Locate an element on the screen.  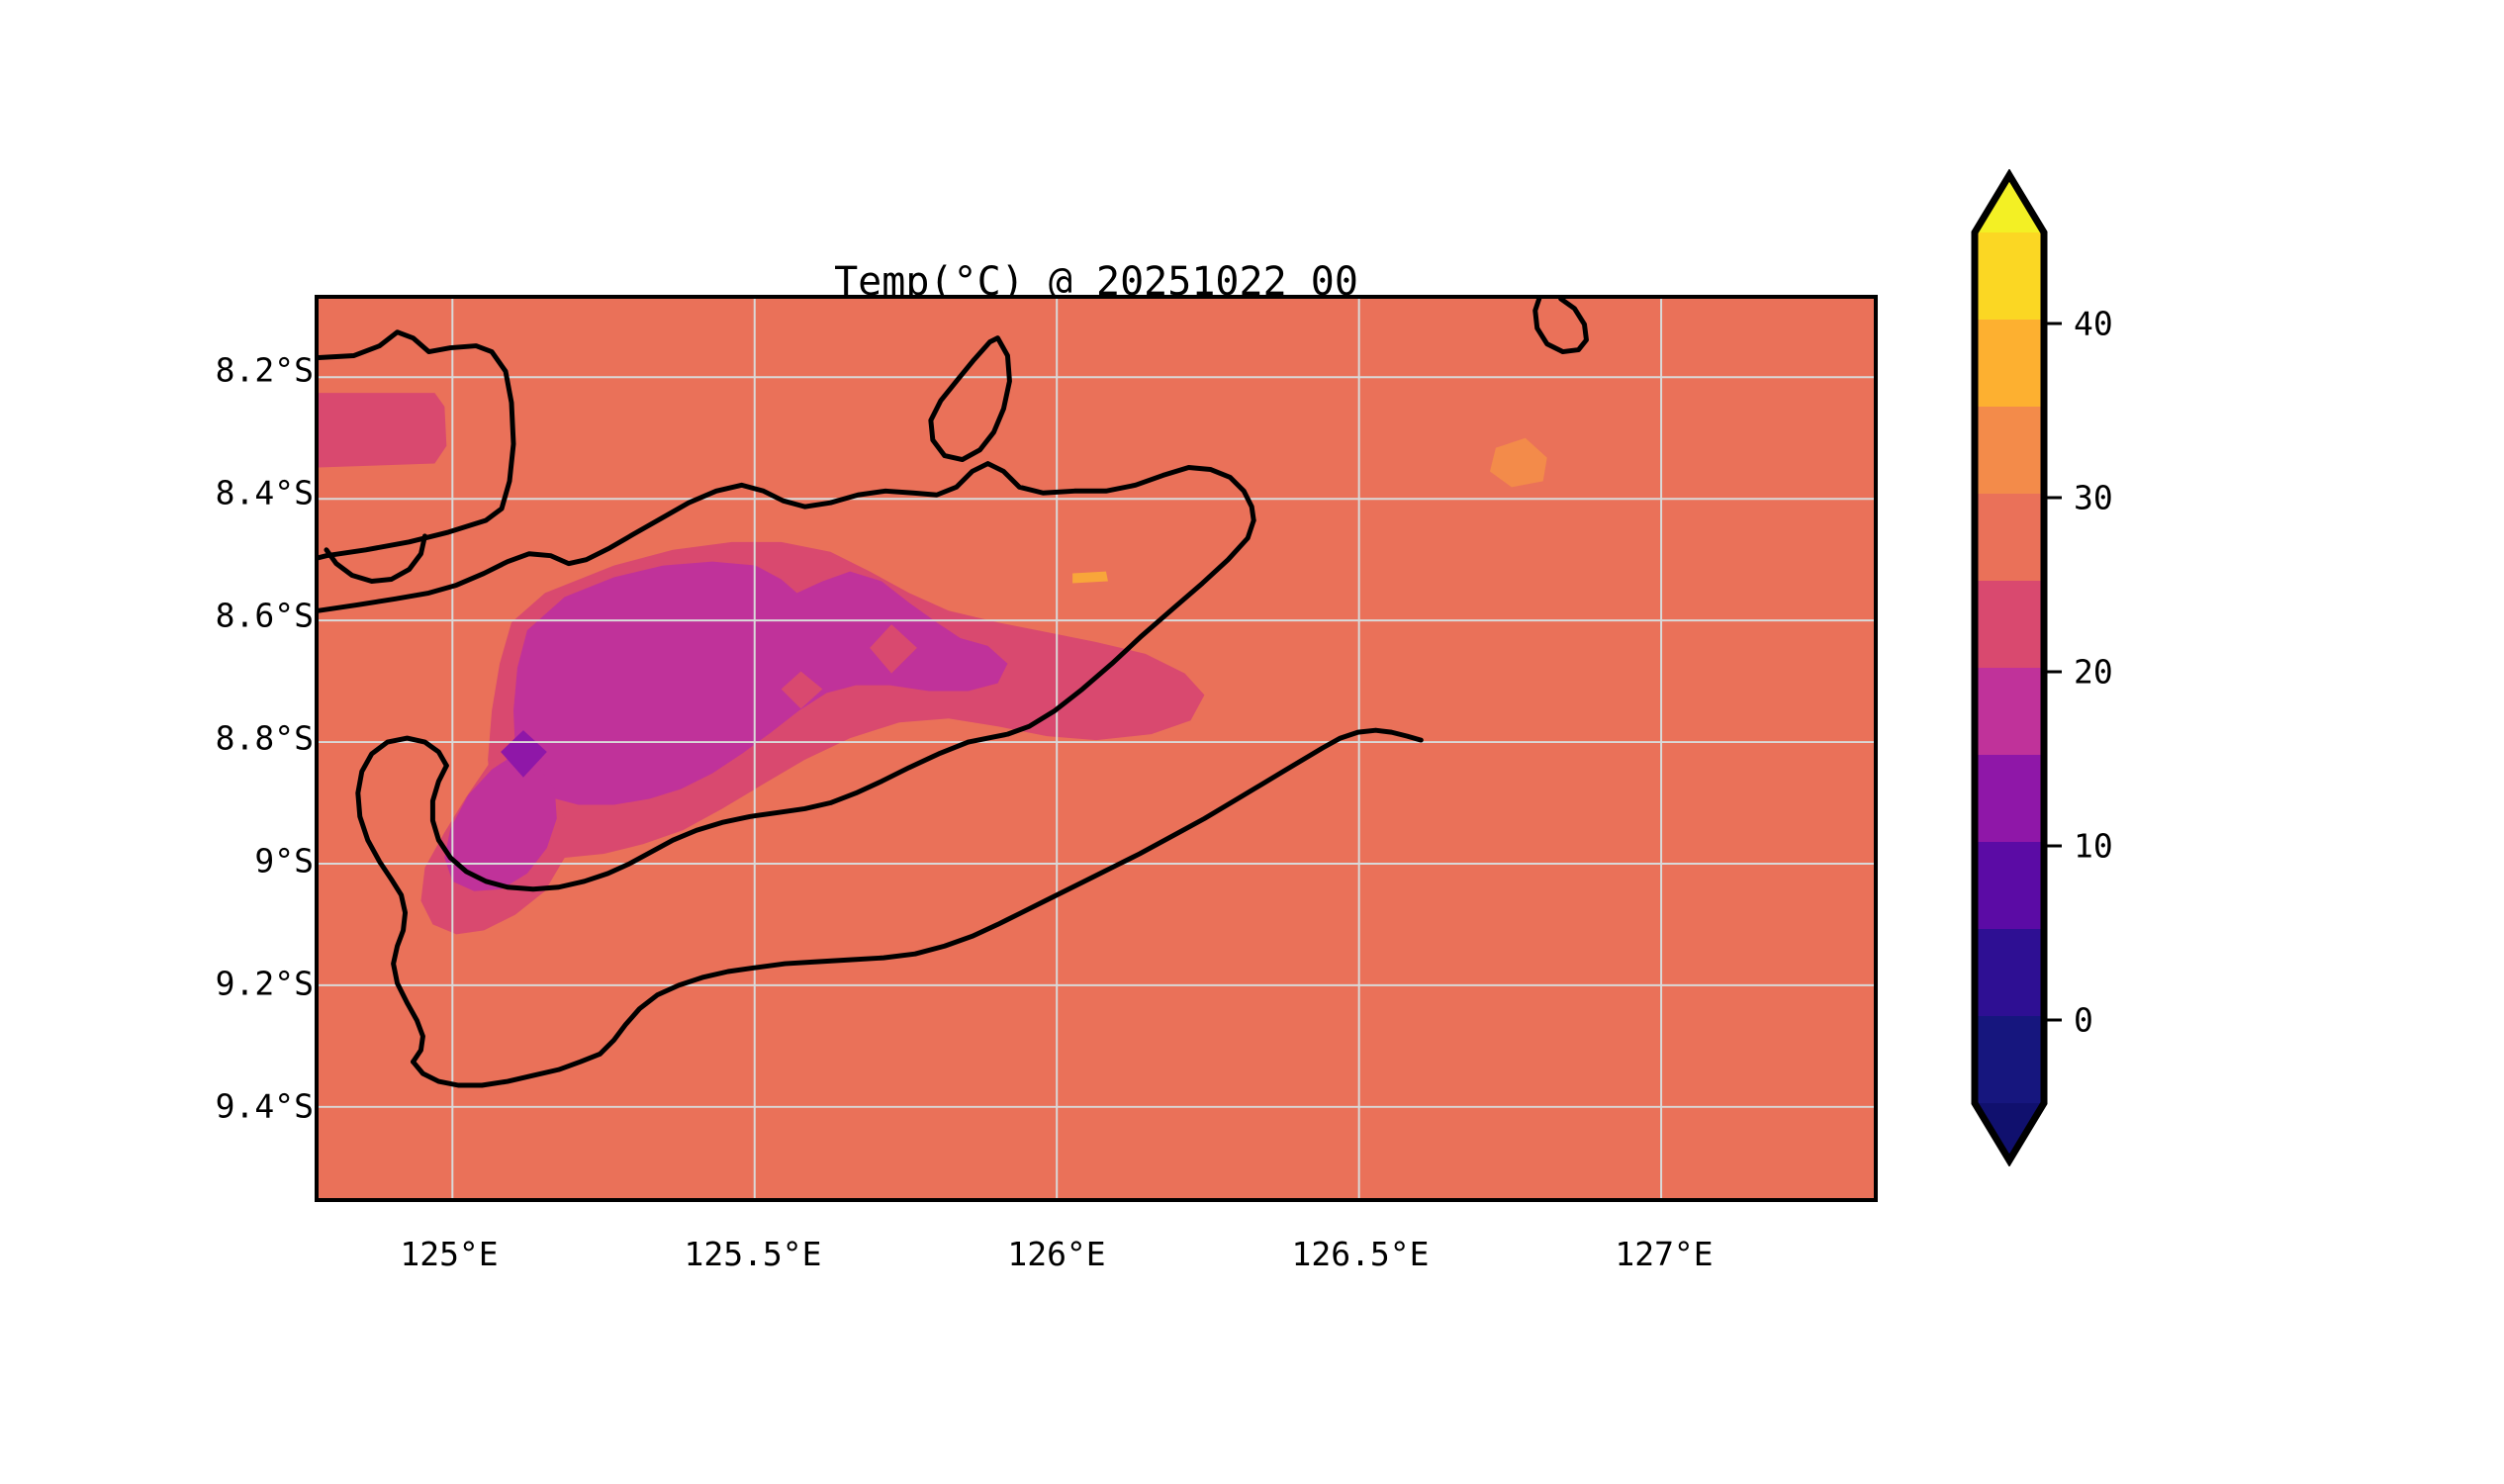
ytick-label-1: 8.4°S is located at coordinates (264, 492).